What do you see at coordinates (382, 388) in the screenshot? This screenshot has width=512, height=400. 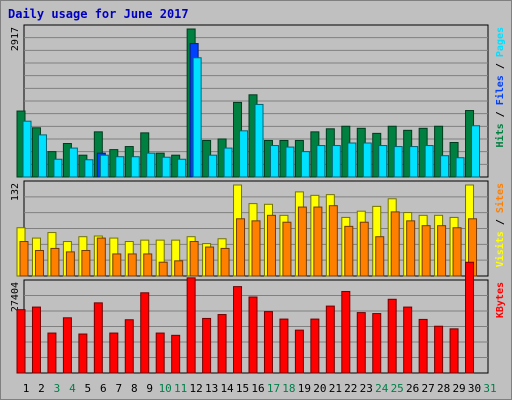 I see `x-tick-label-day-24: 24` at bounding box center [382, 388].